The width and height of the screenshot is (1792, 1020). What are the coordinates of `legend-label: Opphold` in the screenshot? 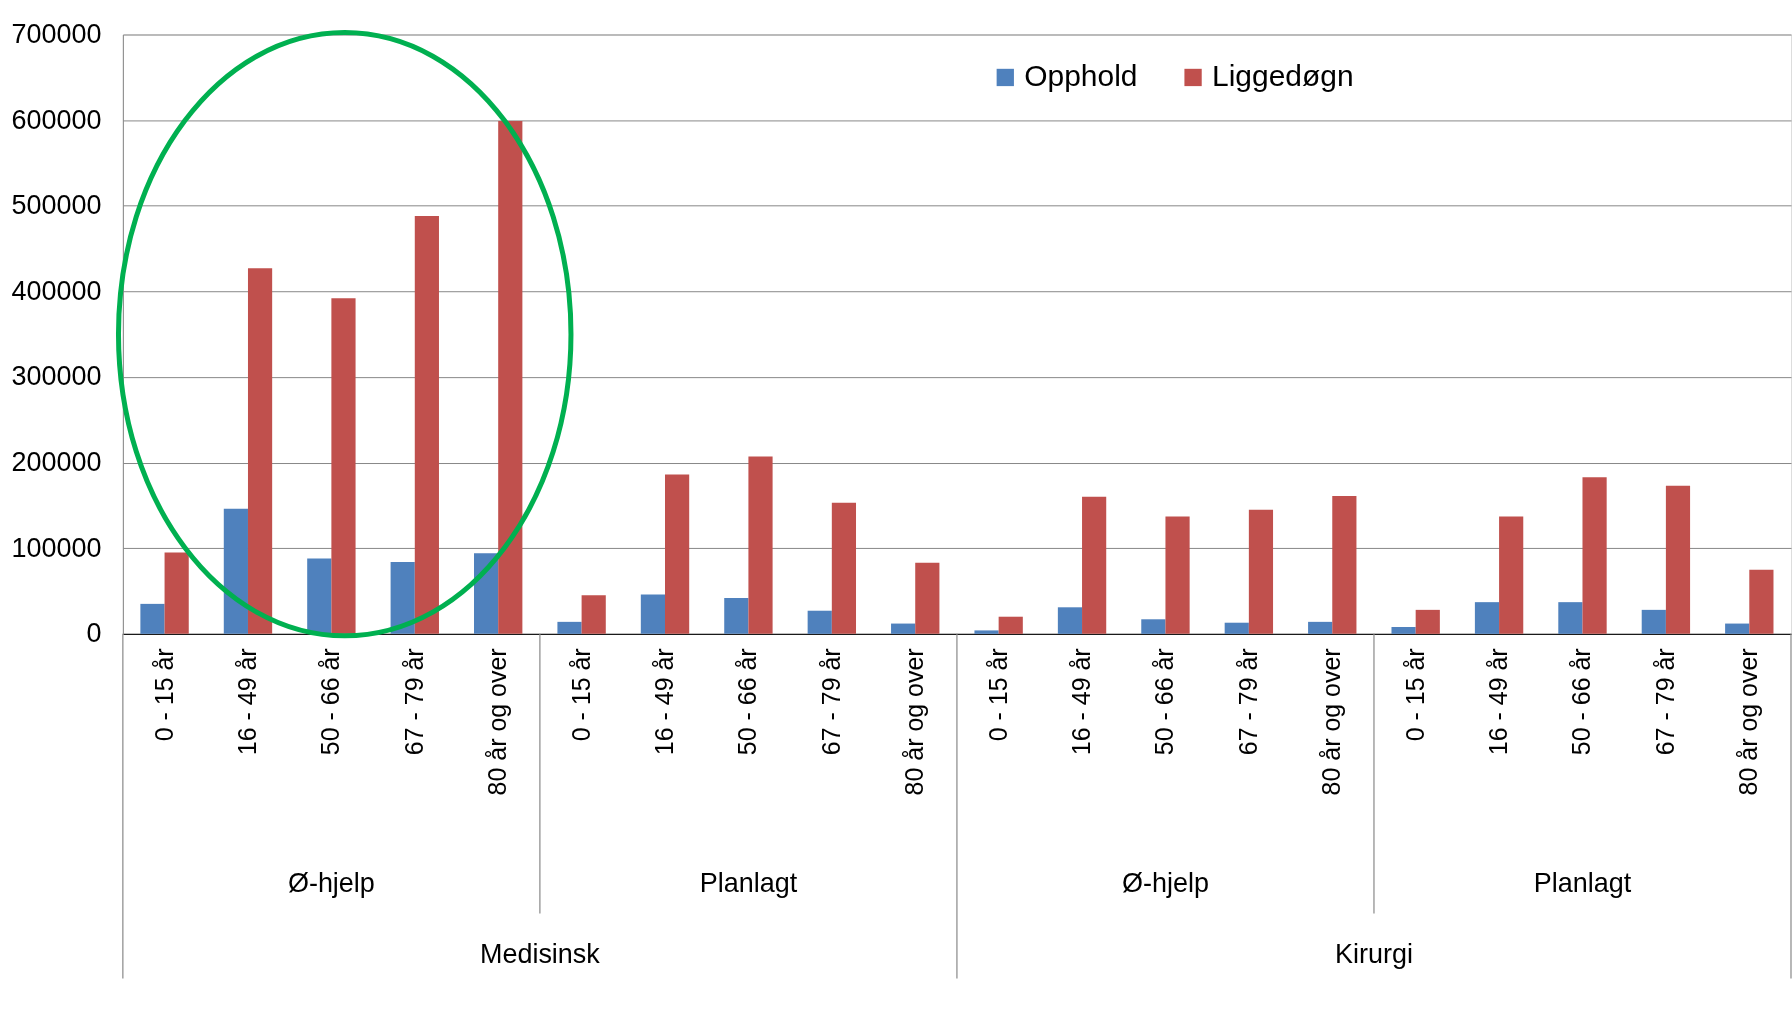 It's located at (1081, 76).